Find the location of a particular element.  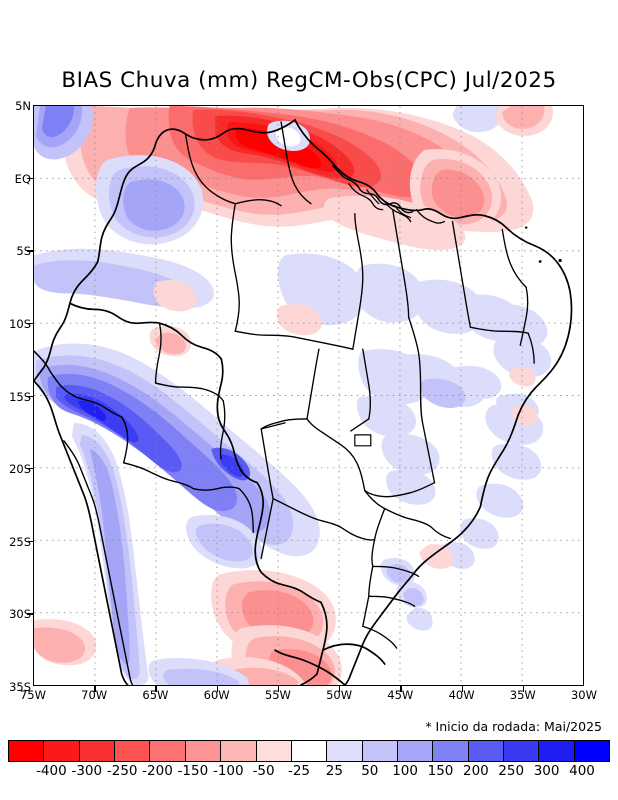

x-axis-label-35w: 35W is located at coordinates (522, 695).